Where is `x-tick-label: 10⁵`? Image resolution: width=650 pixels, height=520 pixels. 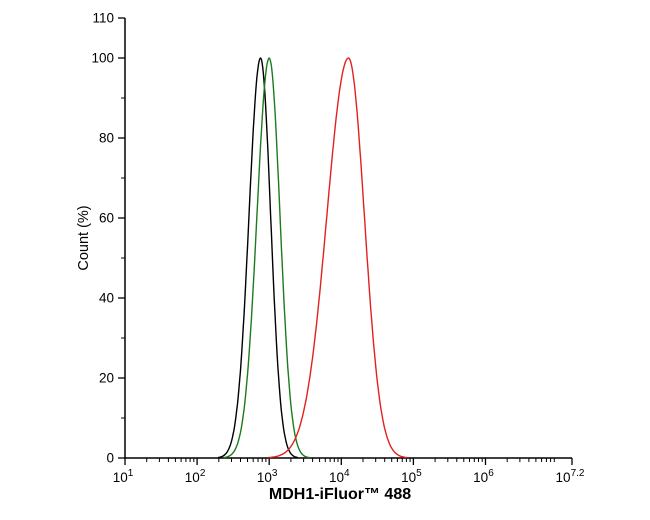 x-tick-label: 10⁵ is located at coordinates (411, 476).